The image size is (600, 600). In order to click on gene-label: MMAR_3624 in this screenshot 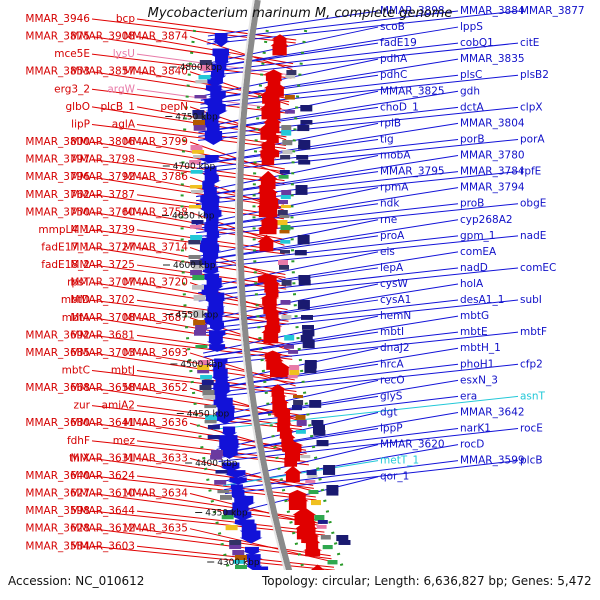, I will do `click(102, 476)`.